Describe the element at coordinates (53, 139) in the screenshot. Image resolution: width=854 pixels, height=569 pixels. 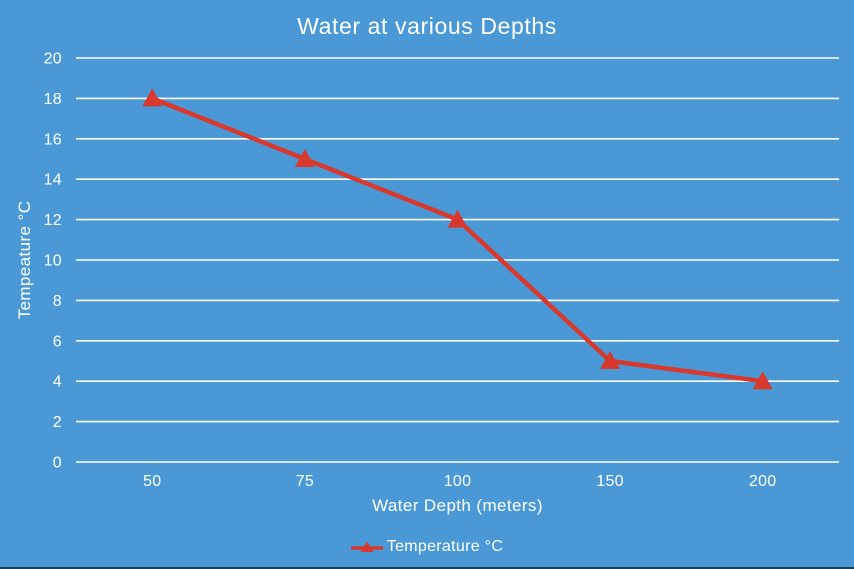
I see `y-tick-label: 16` at that location.